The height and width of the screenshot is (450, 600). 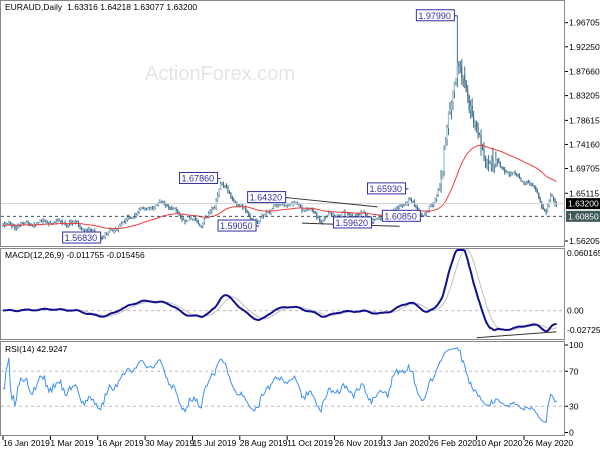 I want to click on date-tick-label: 26 Feb 2020, so click(x=453, y=443).